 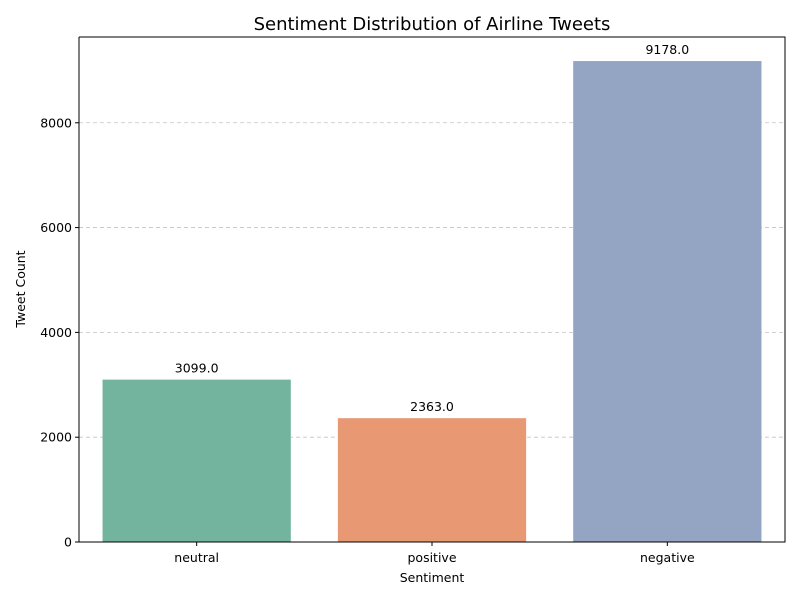 What do you see at coordinates (432, 24) in the screenshot?
I see `chart-title: Sentiment Distribution of Airline Tweets` at bounding box center [432, 24].